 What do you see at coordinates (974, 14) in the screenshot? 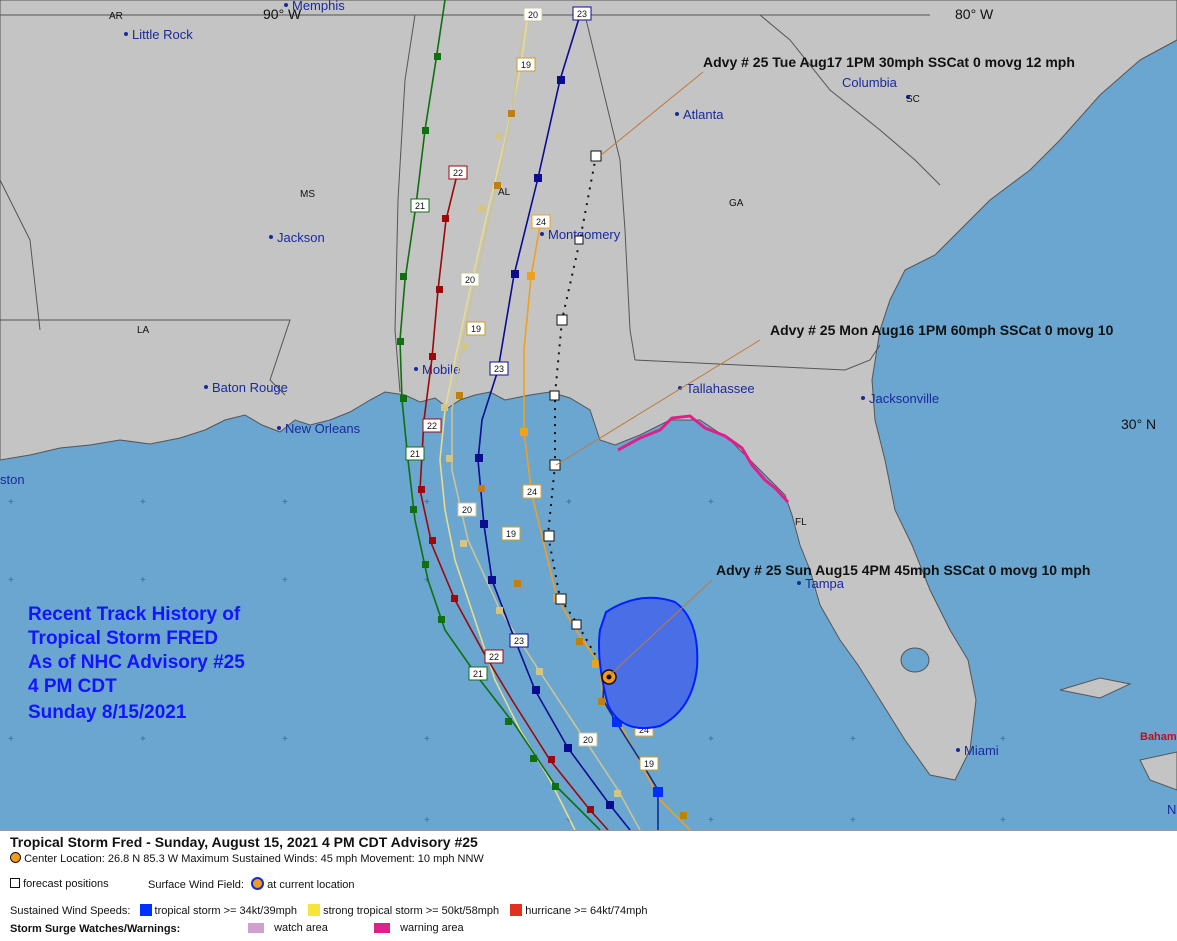
I see `lon-80-label: 80° W` at bounding box center [974, 14].